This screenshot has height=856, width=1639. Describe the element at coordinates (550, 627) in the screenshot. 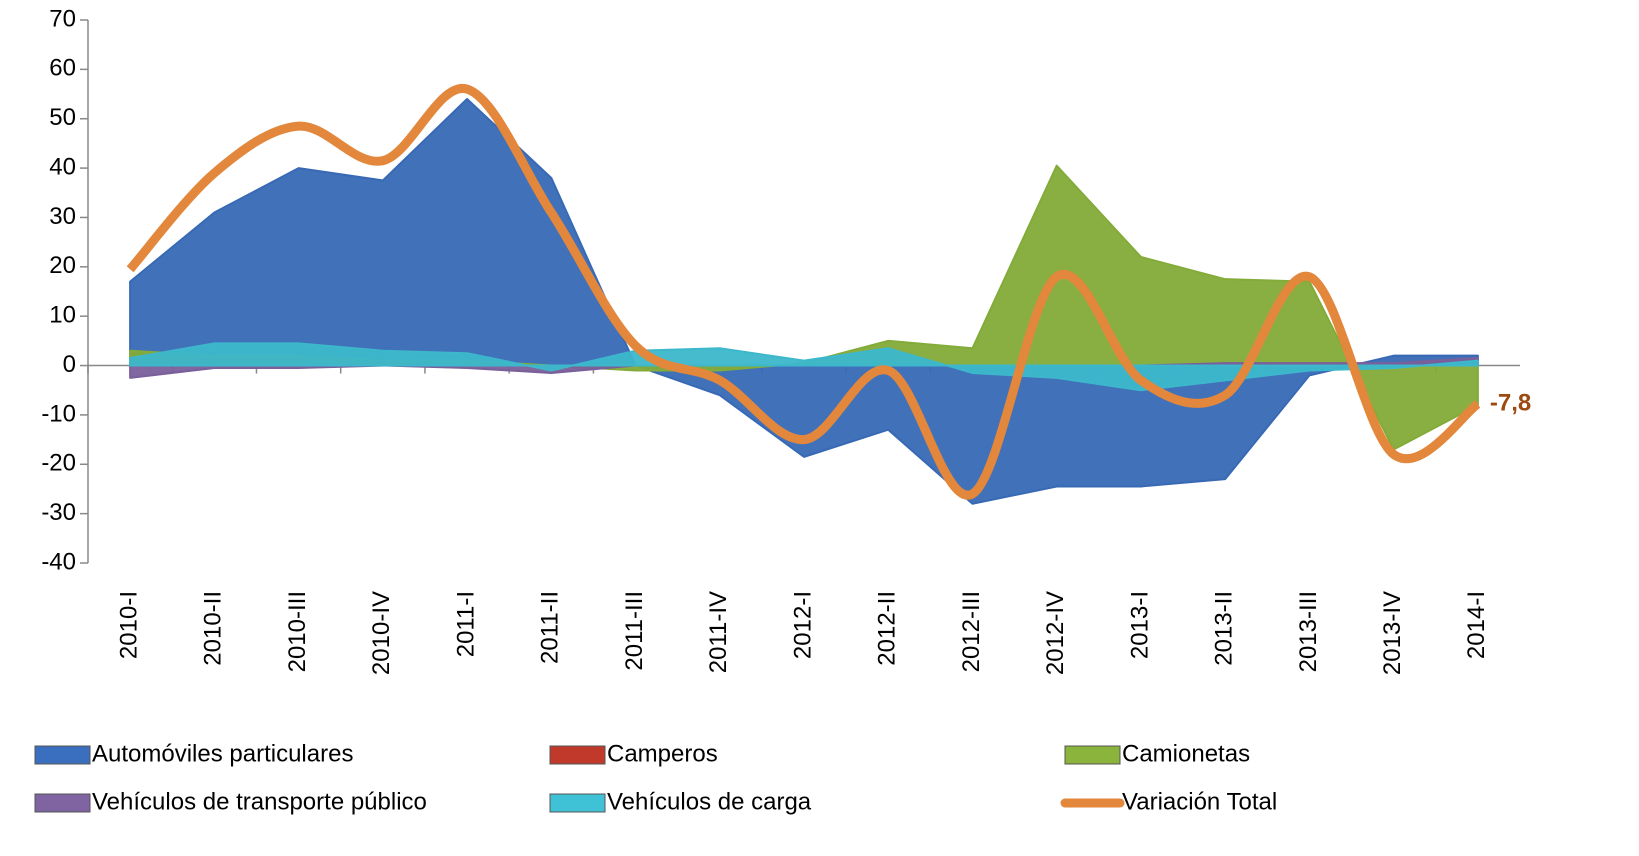

I see `x-tick-label: 2011-II` at that location.